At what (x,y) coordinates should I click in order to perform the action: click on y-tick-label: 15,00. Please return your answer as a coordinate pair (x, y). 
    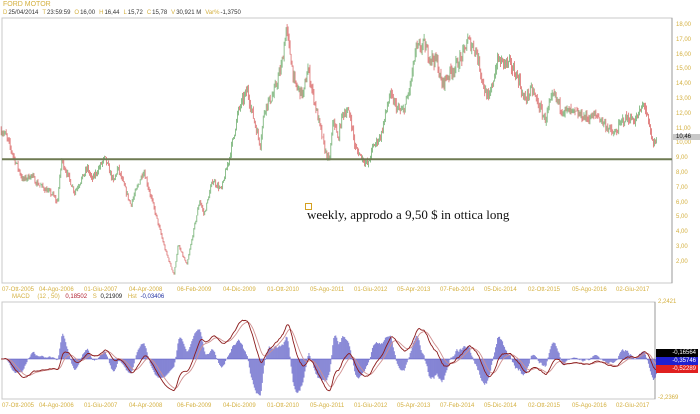
    Looking at the image, I should click on (684, 69).